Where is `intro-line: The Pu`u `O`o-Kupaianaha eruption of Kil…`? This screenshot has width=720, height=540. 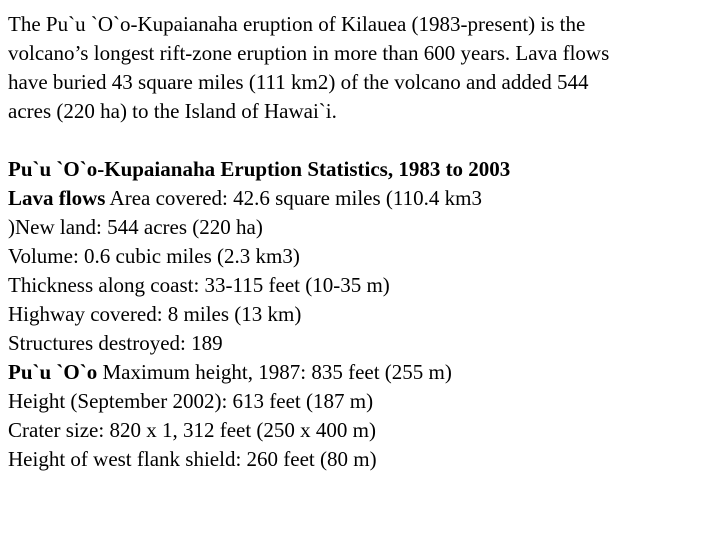 intro-line: The Pu`u `O`o-Kupaianaha eruption of Kil… is located at coordinates (297, 24).